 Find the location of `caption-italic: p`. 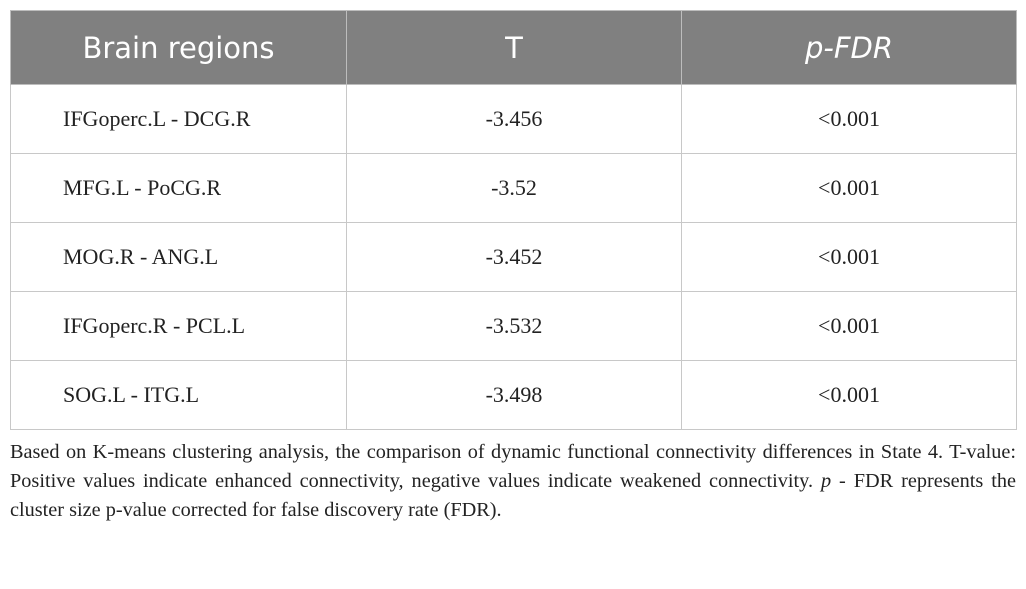

caption-italic: p is located at coordinates (826, 481).